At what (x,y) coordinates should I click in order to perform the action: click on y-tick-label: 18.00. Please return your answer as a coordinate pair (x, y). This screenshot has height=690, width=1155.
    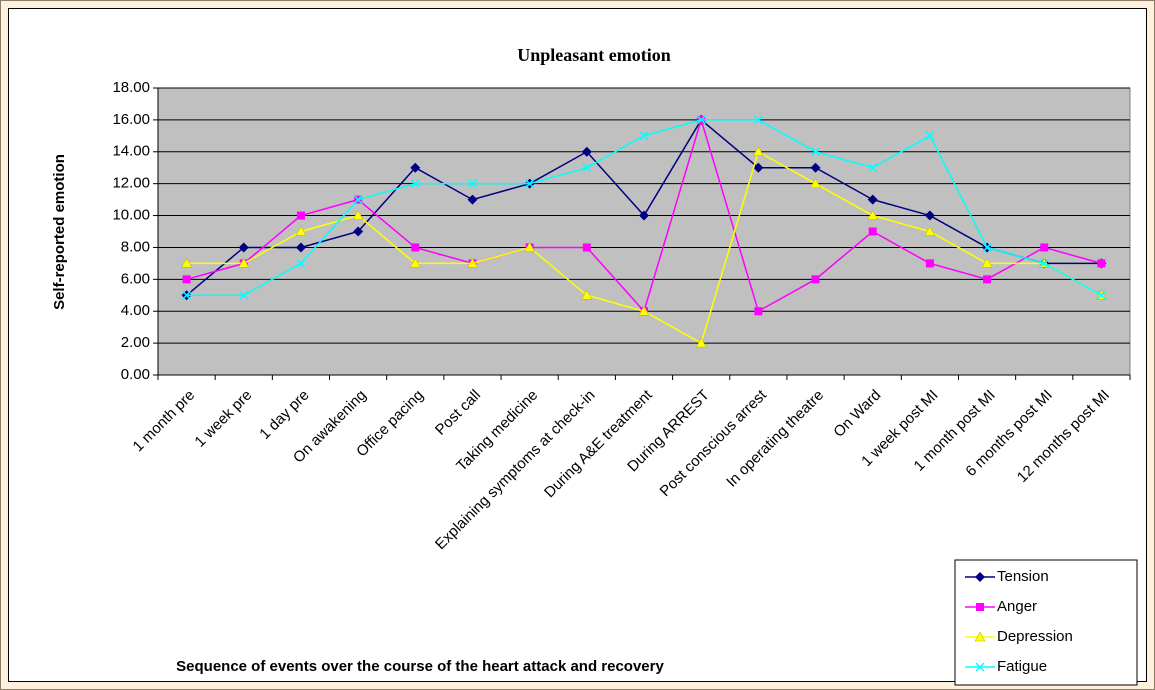
    Looking at the image, I should click on (131, 87).